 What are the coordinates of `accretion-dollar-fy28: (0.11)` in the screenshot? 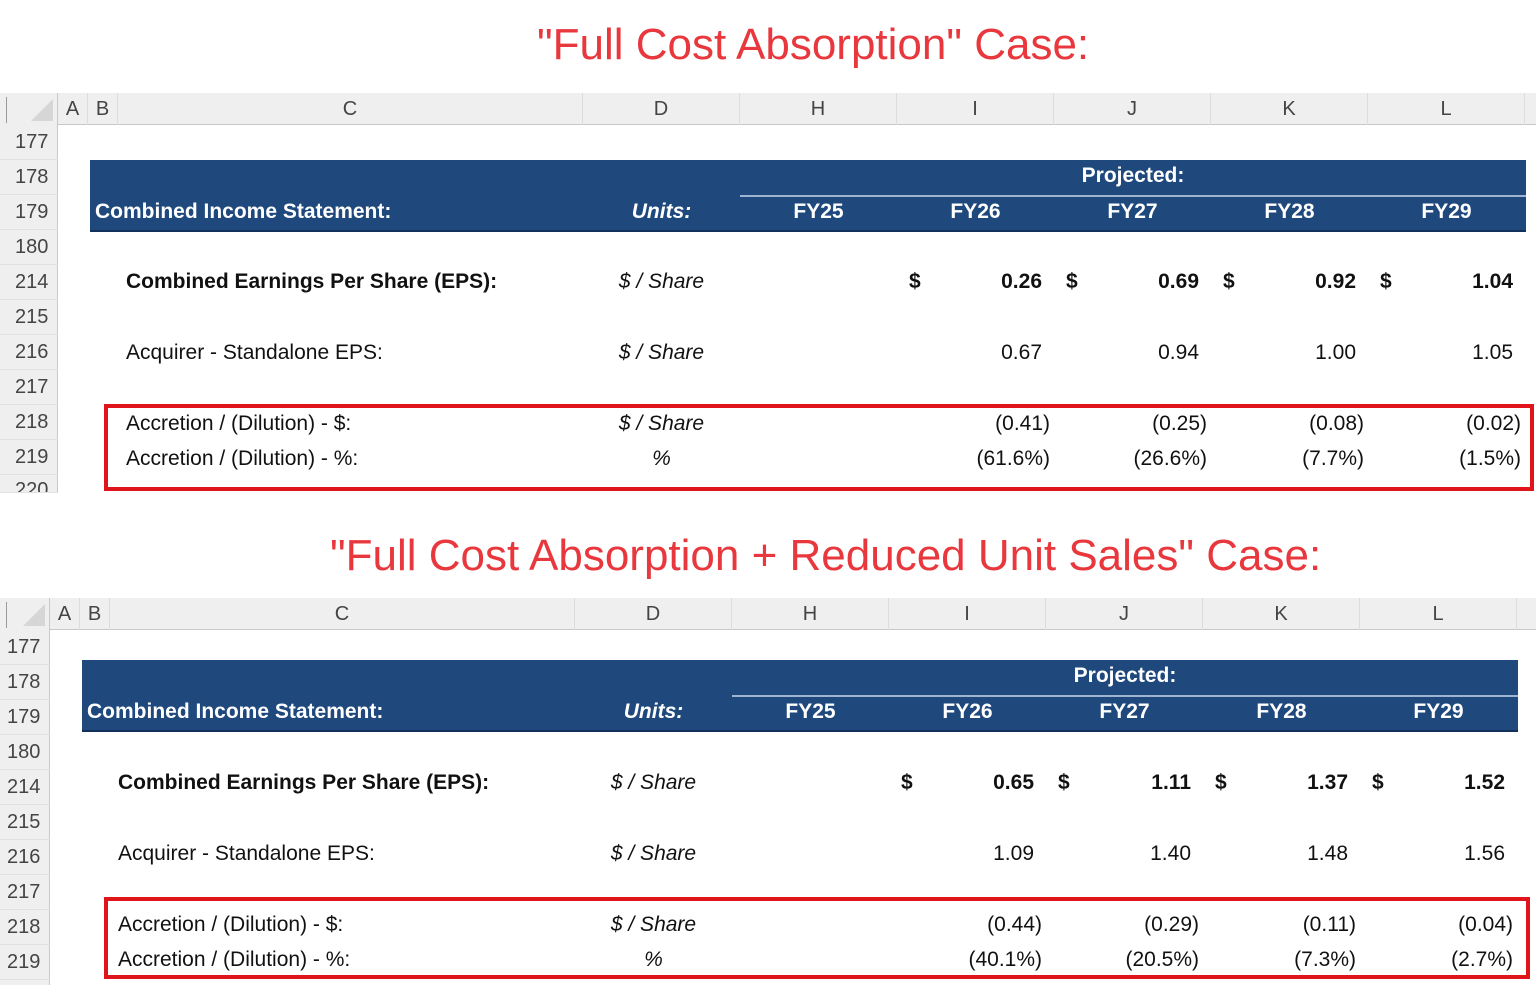 It's located at (1329, 924).